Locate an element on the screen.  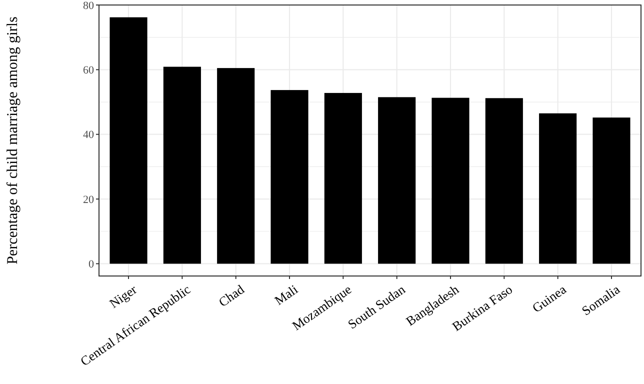
y-tick-label: 80 is located at coordinates (88, 6).